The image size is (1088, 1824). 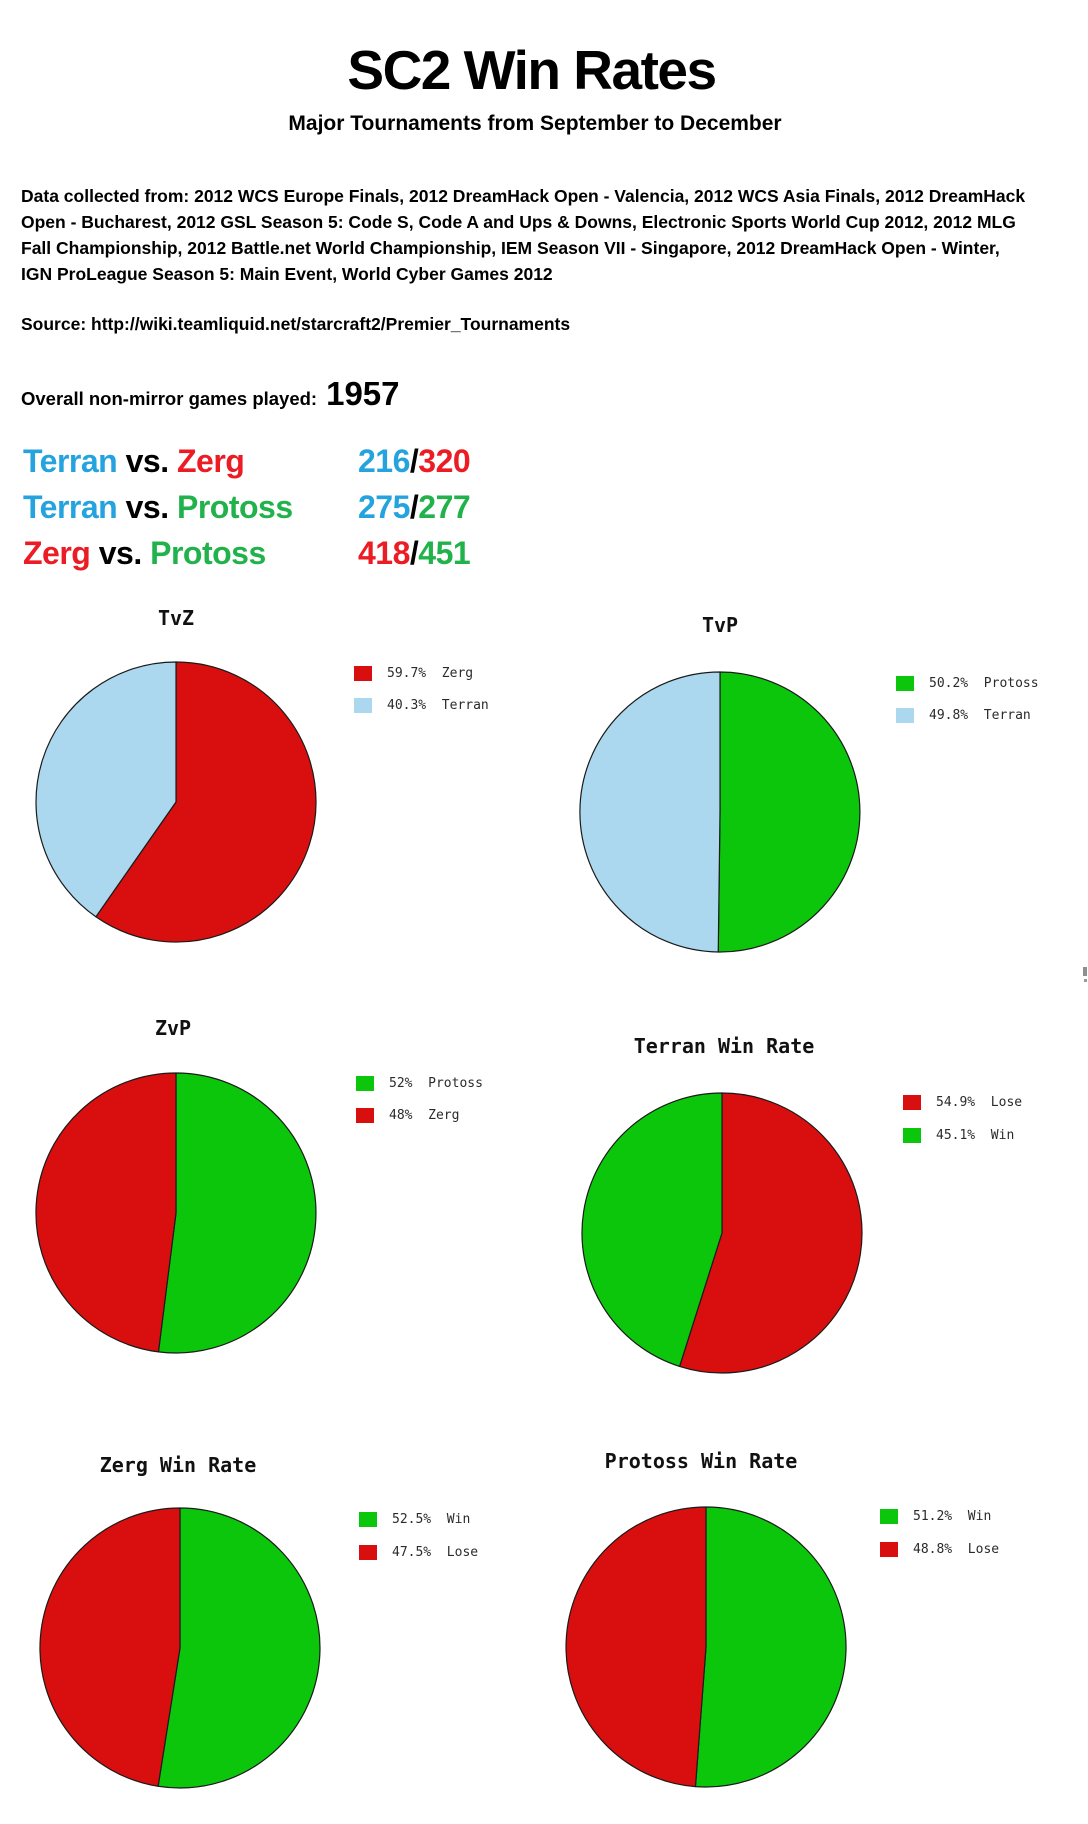 I want to click on overall-games-row: Overall non-mirror games played: 1957, so click(x=210, y=394).